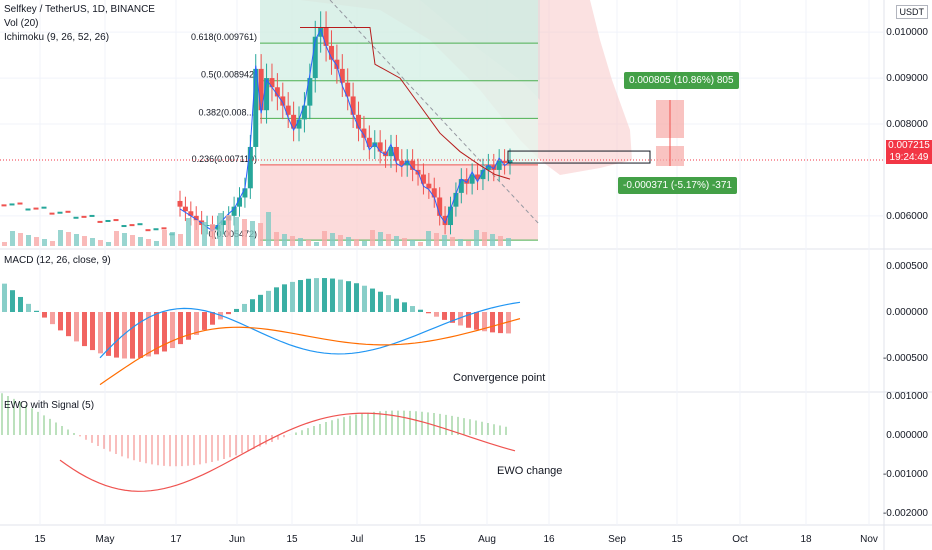  I want to click on x-tick-label: 15, so click(677, 539).